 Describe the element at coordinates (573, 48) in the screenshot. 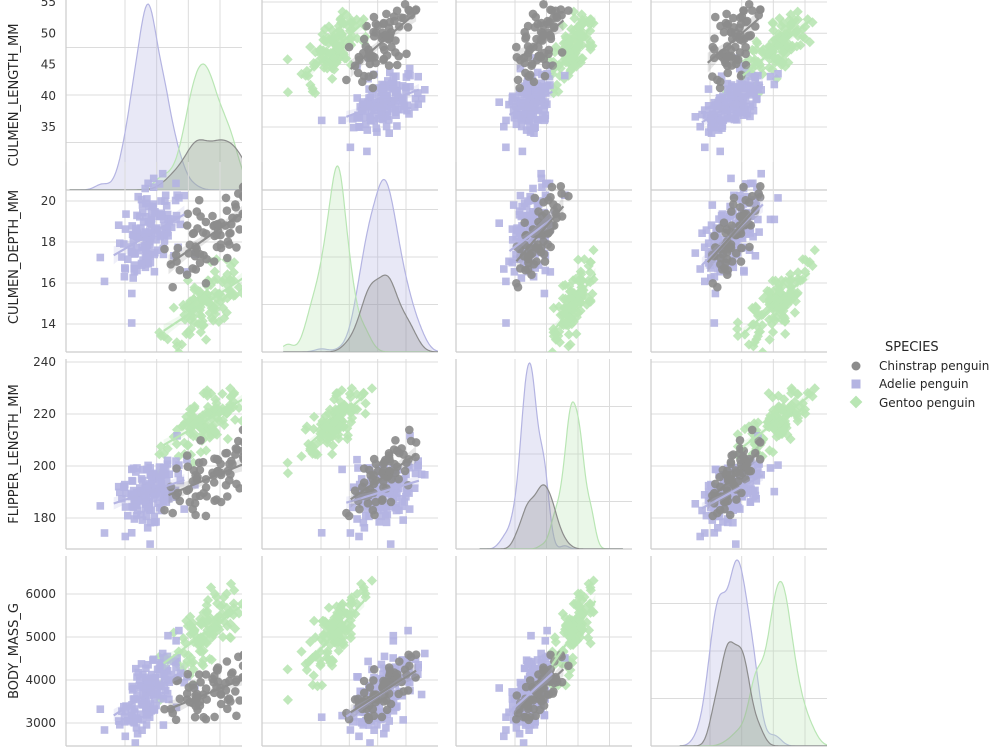

I see `regression-line-gentoo` at that location.